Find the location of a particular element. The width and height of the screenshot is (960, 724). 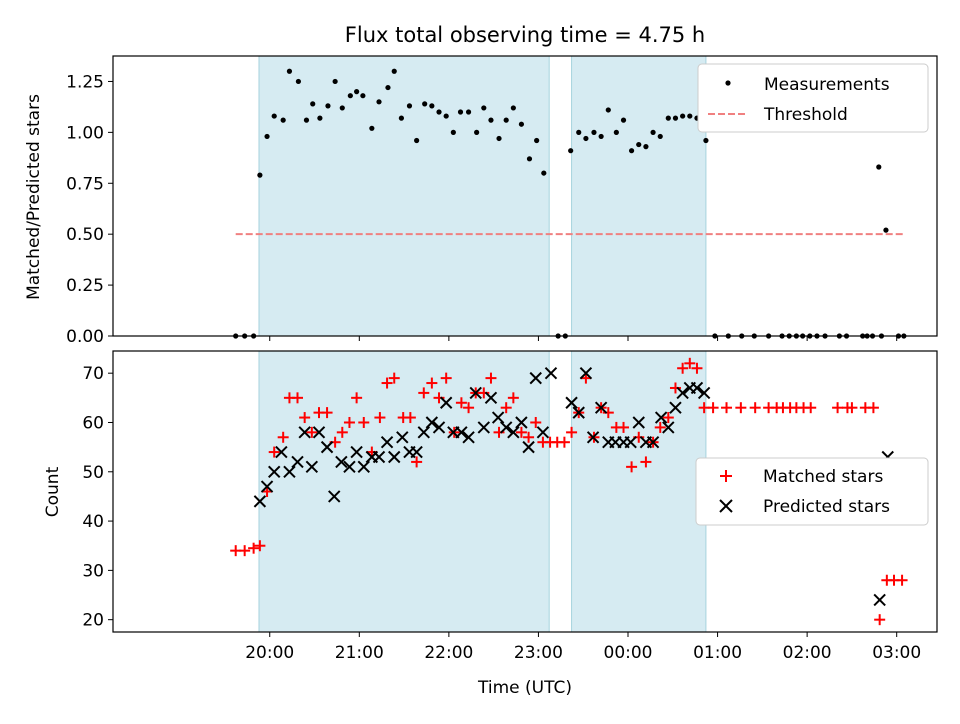

bottom-ytick-label: 20 is located at coordinates (93, 621).